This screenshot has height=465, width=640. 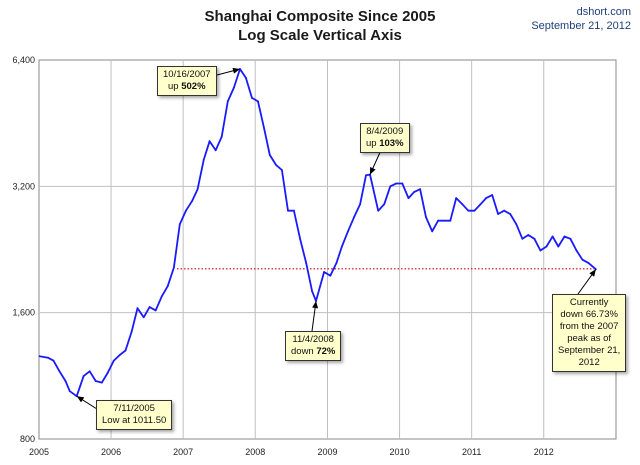 What do you see at coordinates (592, 273) in the screenshot?
I see `arrow-current-head` at bounding box center [592, 273].